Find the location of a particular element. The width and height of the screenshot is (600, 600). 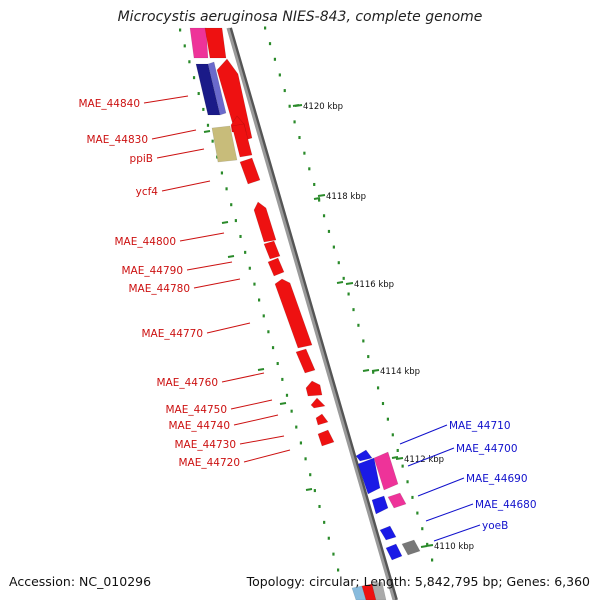

gene-label: MAE_44700 is located at coordinates (487, 449).